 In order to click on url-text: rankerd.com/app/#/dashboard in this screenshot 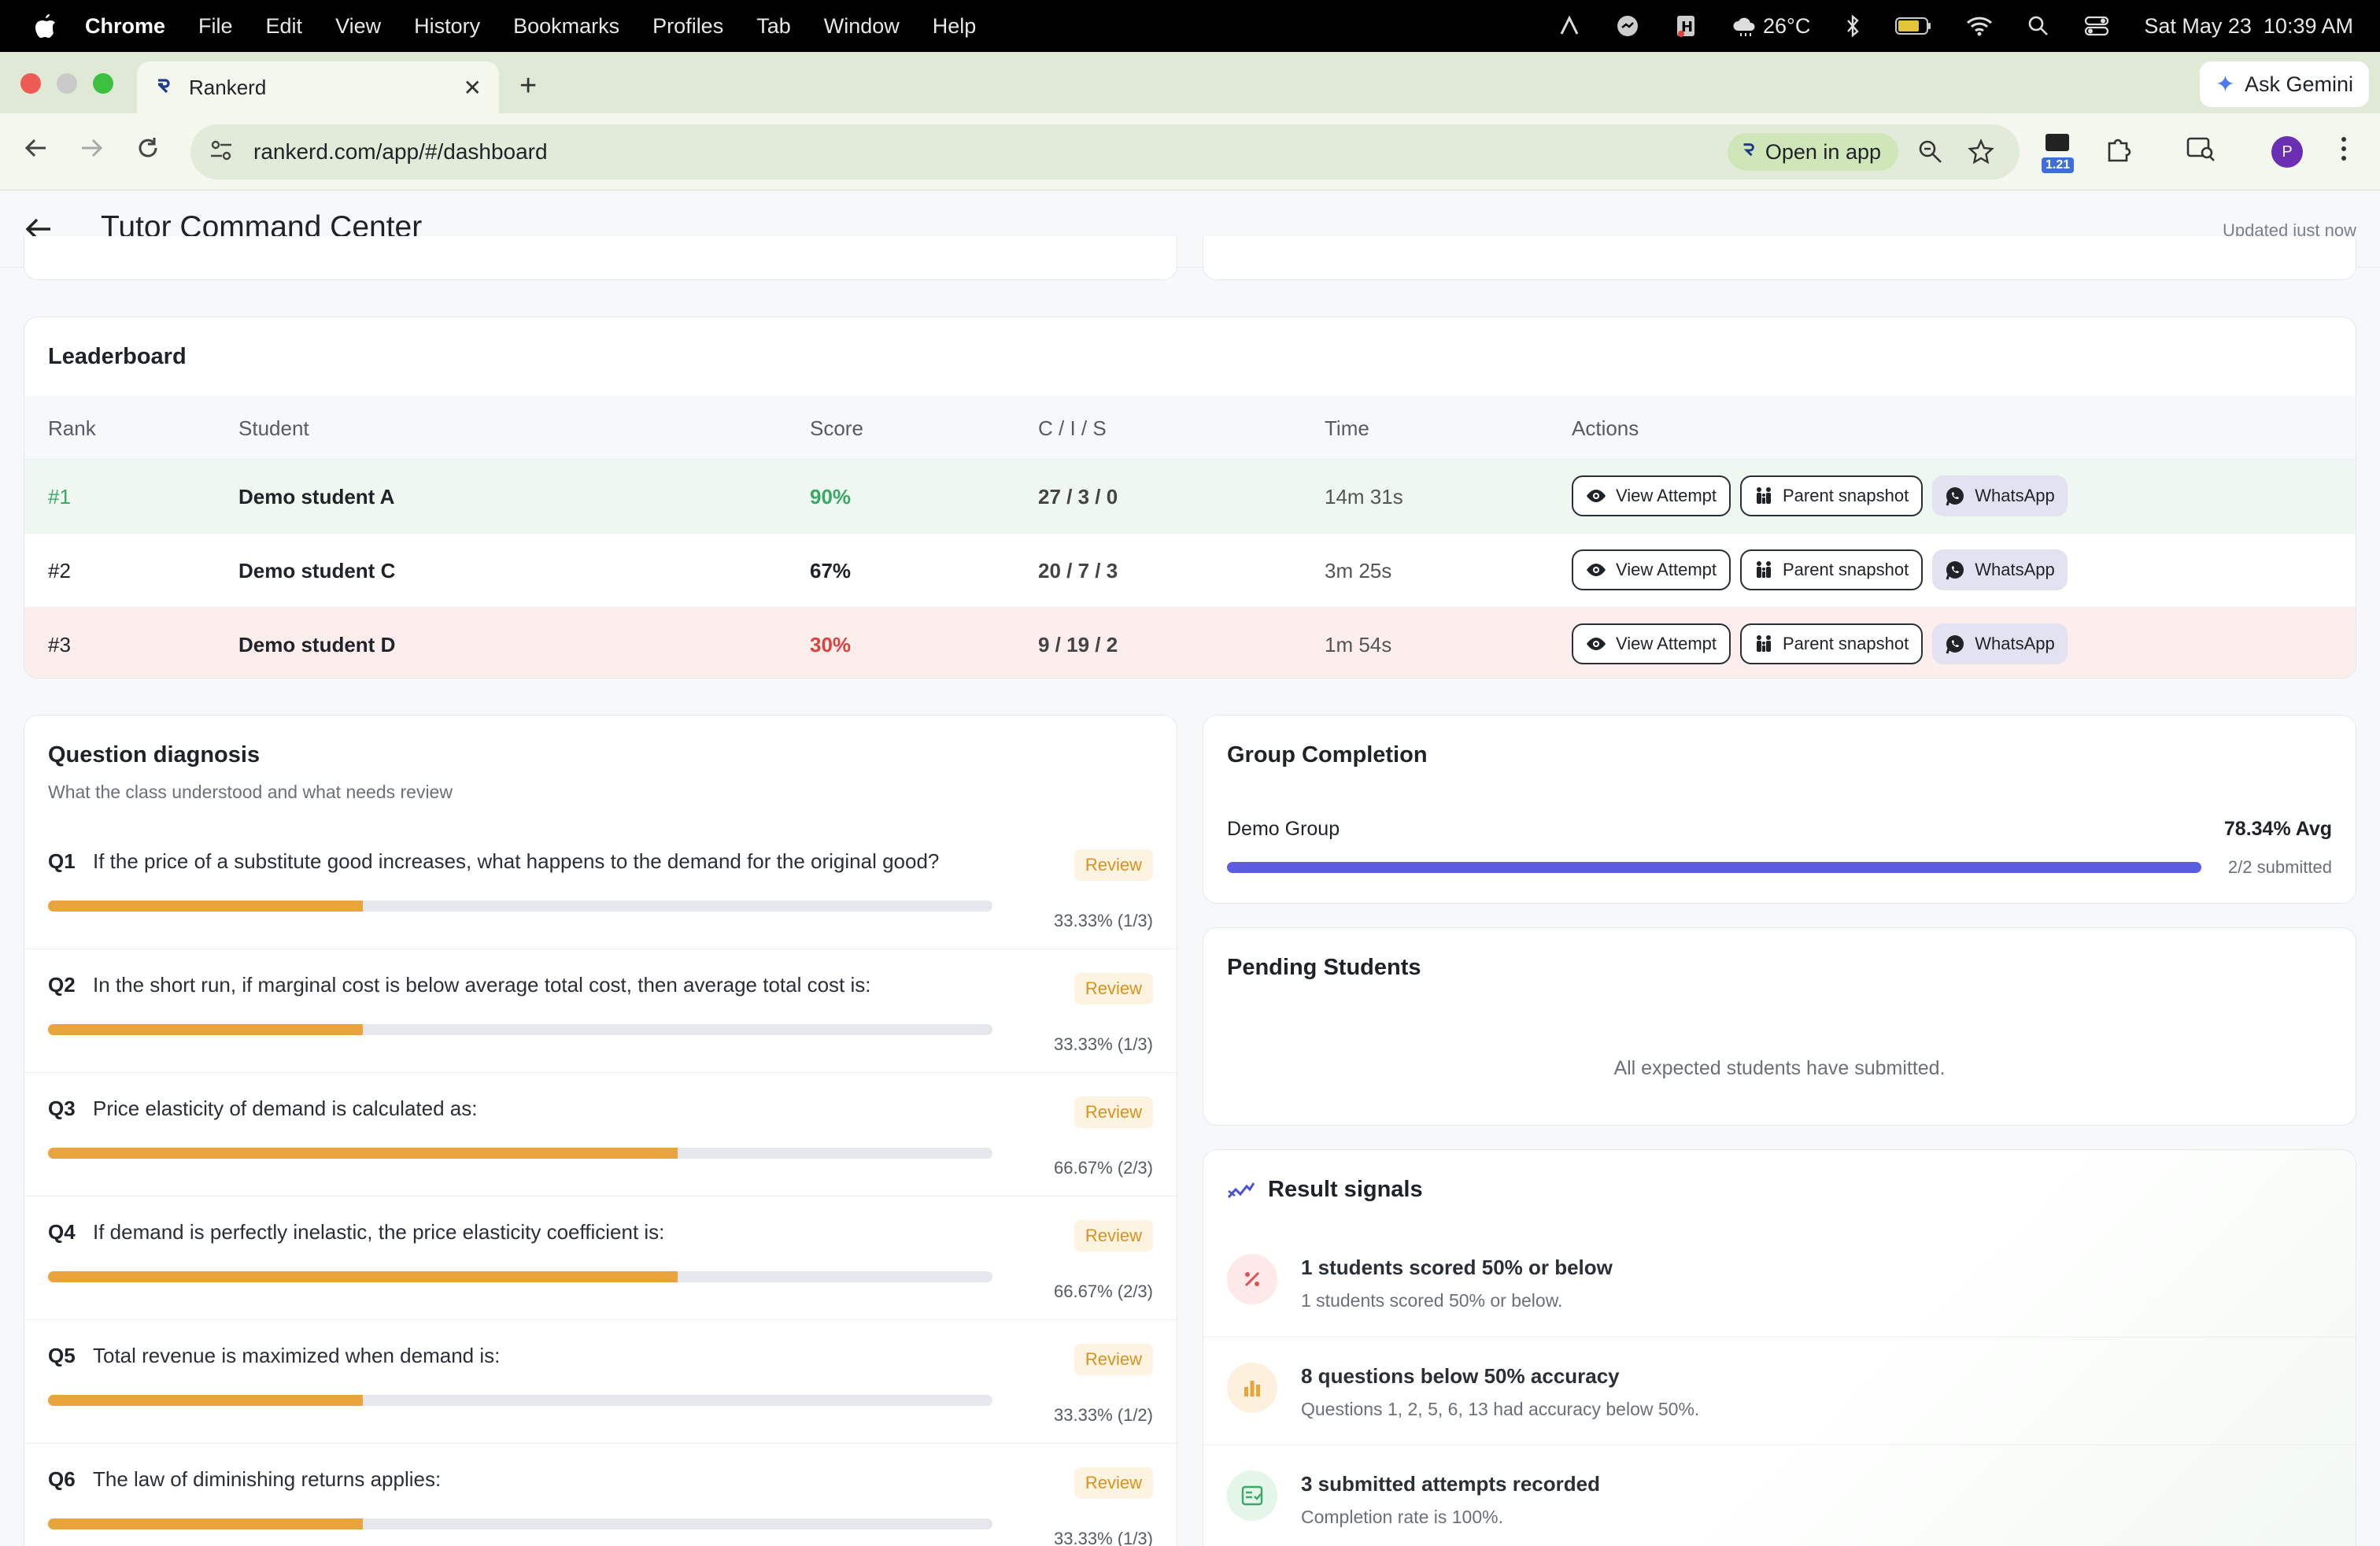, I will do `click(400, 152)`.